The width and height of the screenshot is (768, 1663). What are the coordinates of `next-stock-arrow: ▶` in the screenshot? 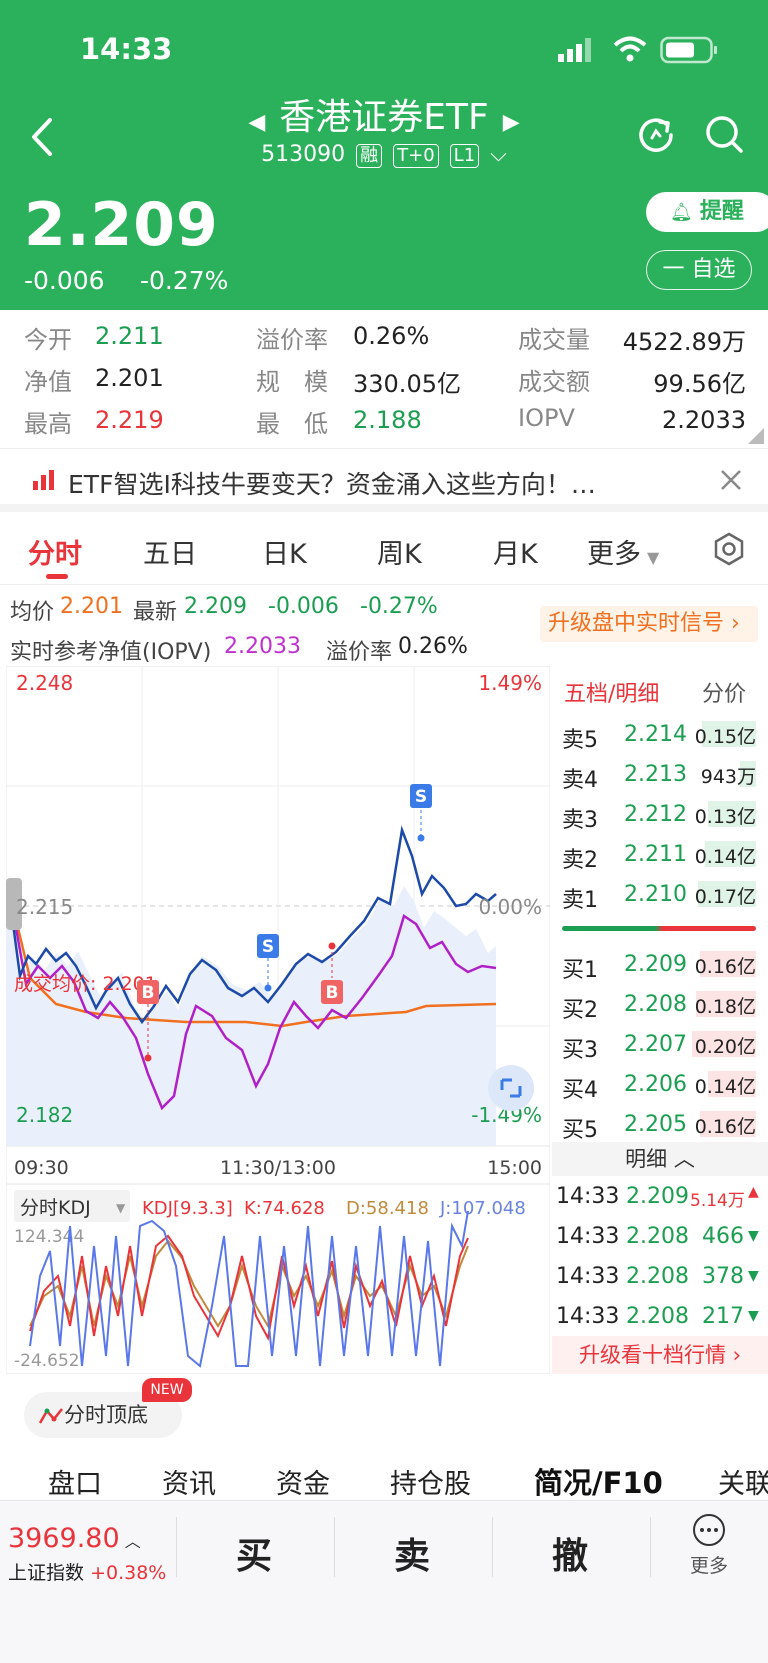 It's located at (511, 122).